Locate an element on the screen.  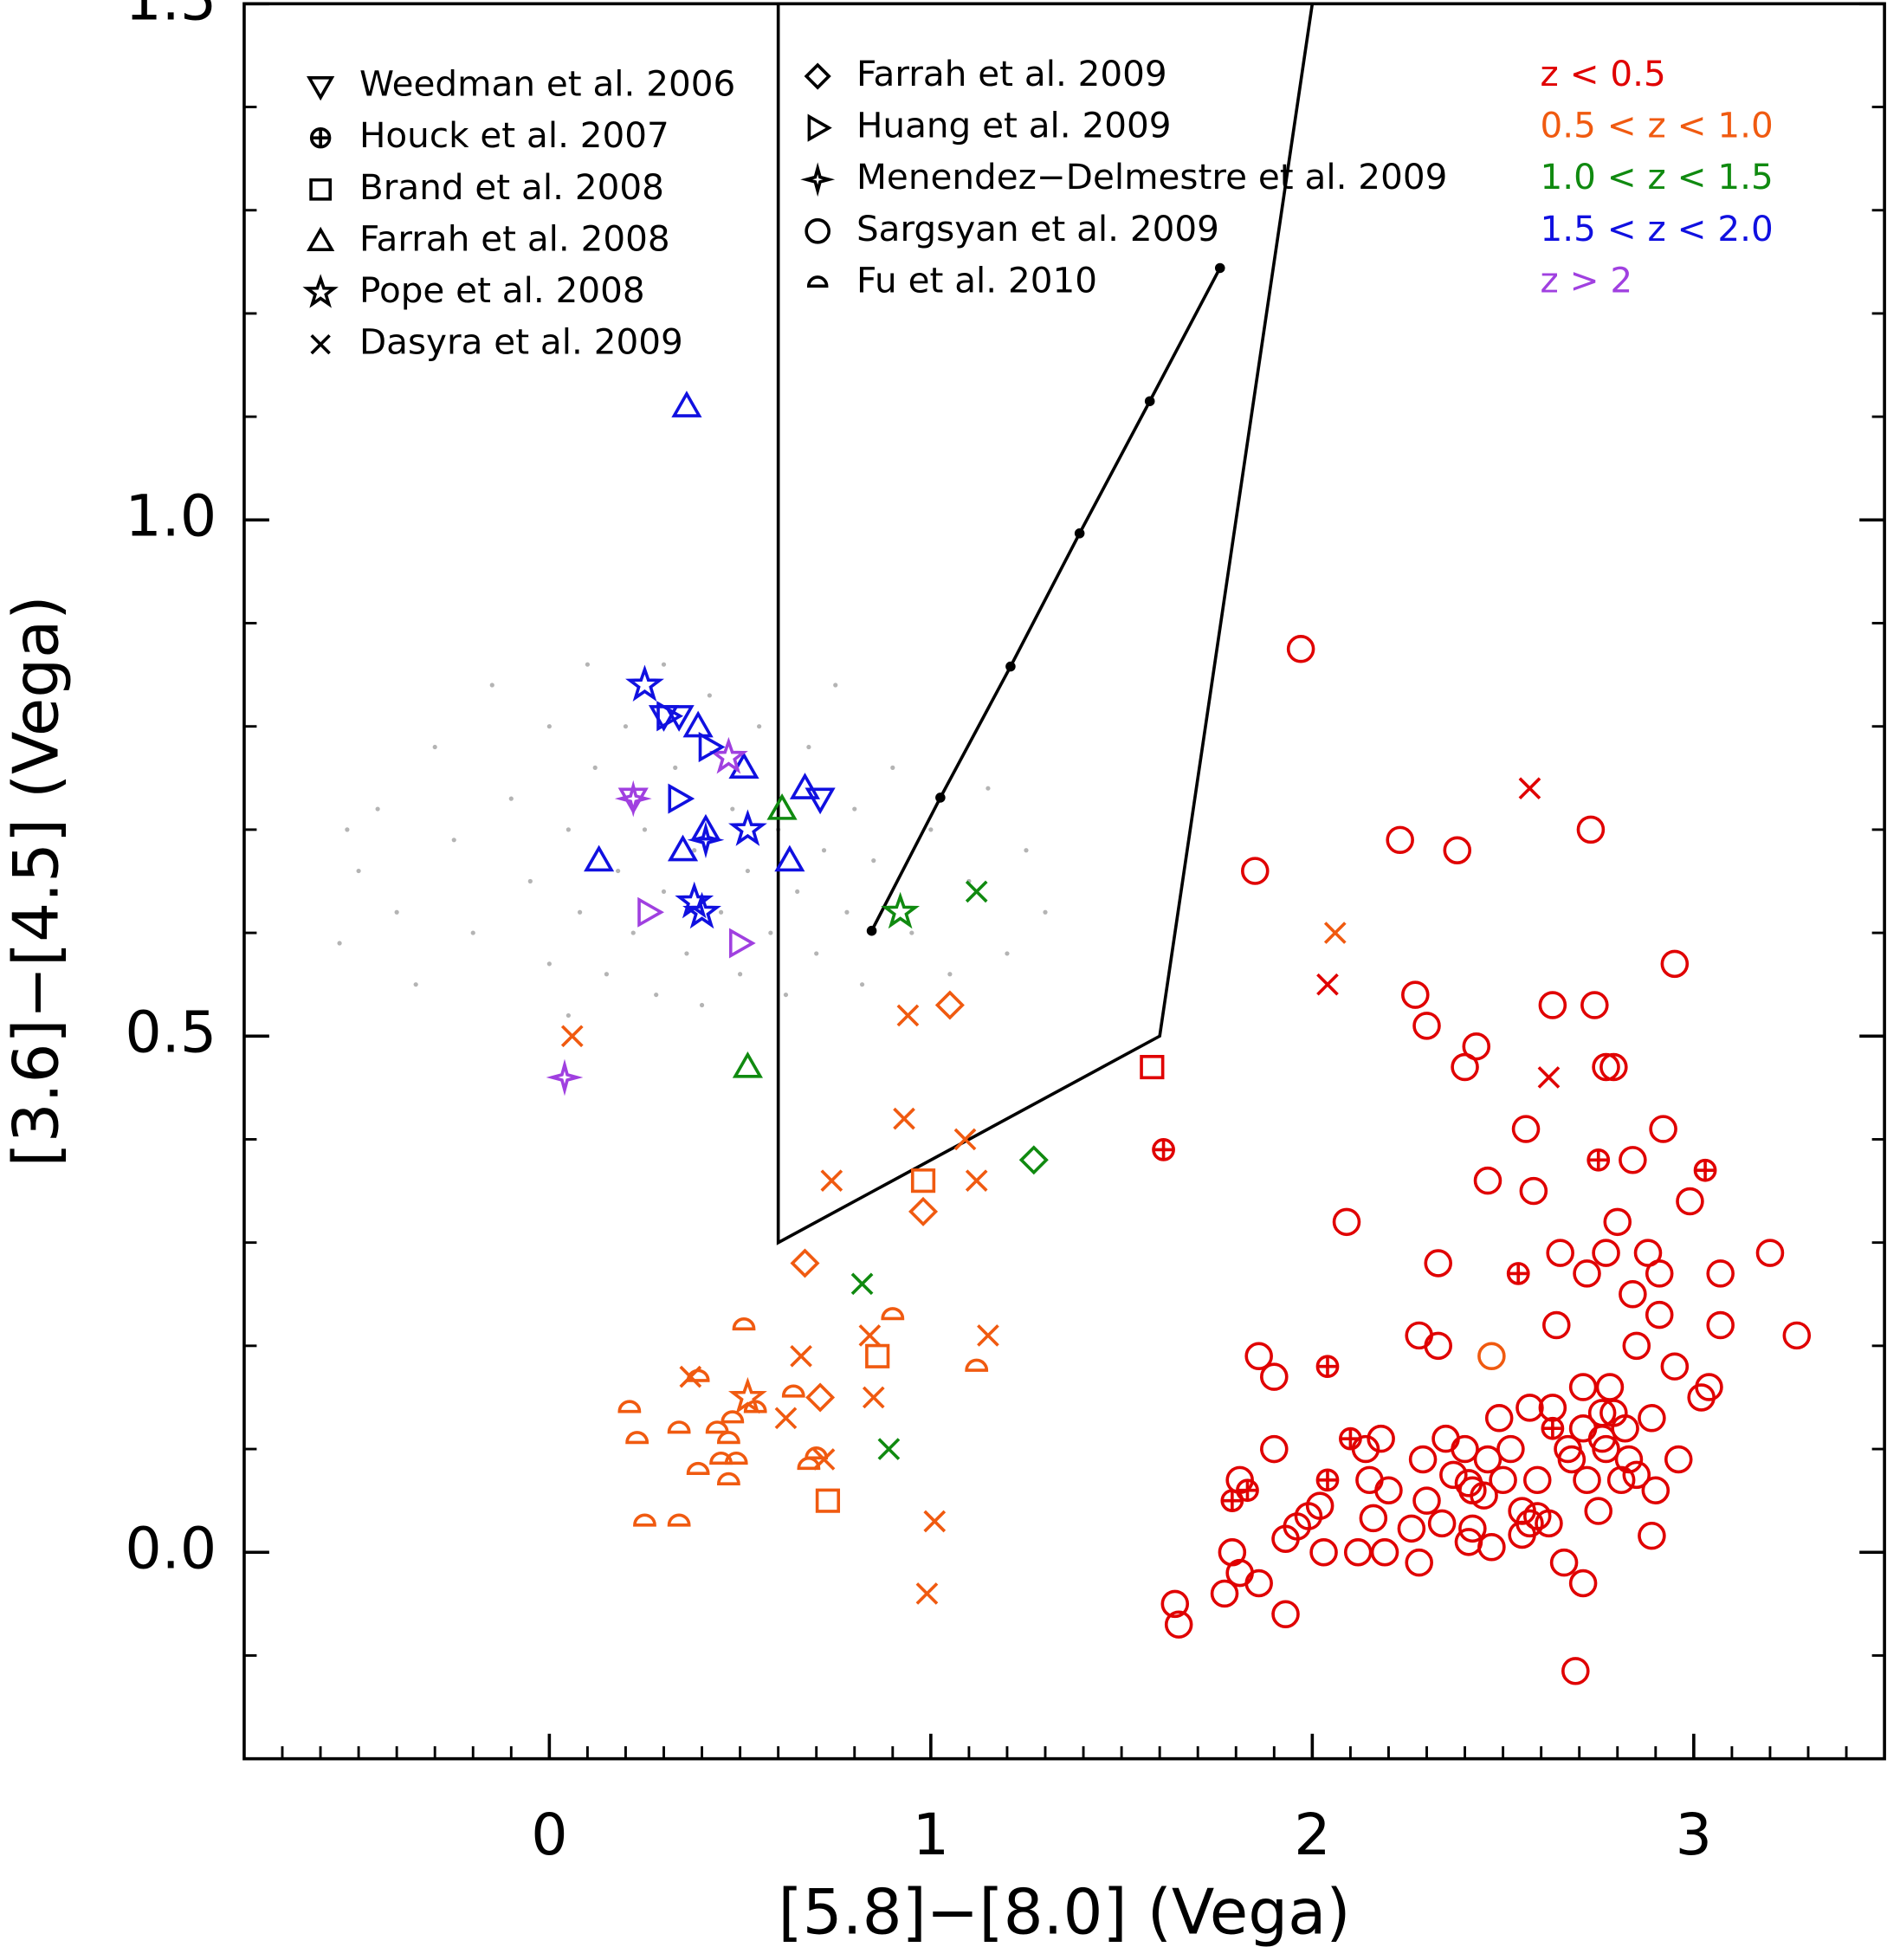
redshift-legend-label: z > 2 is located at coordinates (1586, 280).